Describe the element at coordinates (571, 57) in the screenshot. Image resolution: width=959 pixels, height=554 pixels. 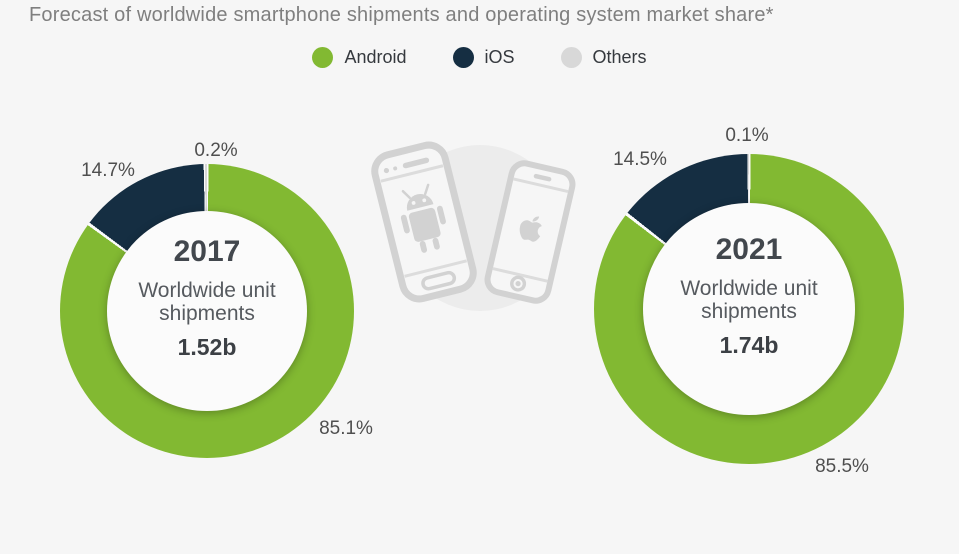
I see `others-swatch-icon` at that location.